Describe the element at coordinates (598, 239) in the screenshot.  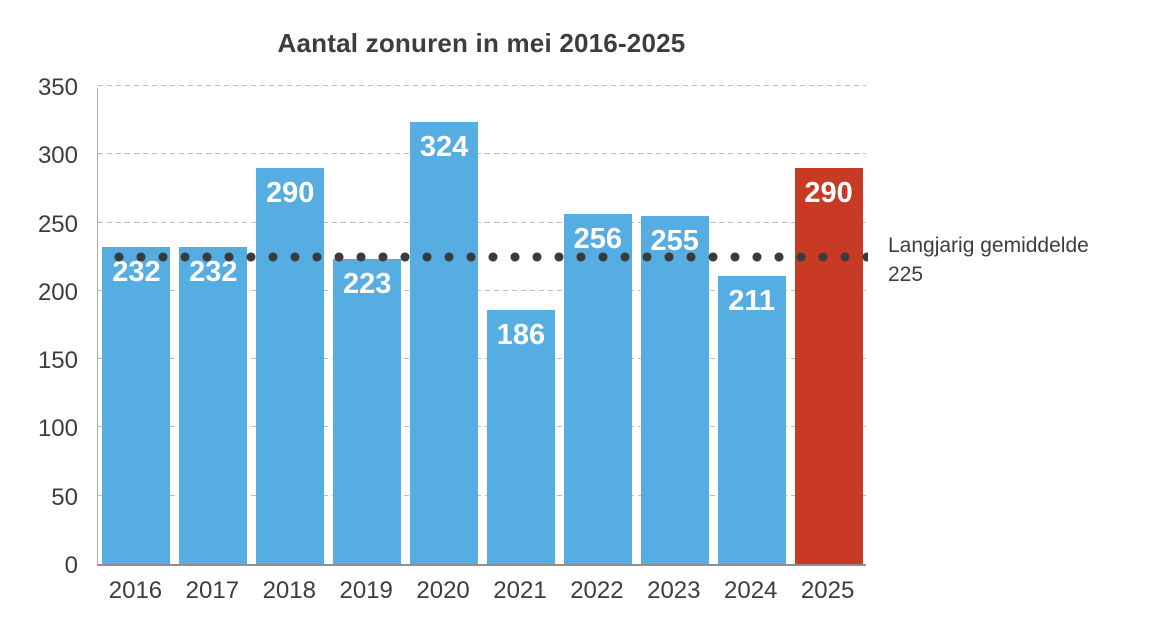
I see `bar-value-label-2022: 256` at that location.